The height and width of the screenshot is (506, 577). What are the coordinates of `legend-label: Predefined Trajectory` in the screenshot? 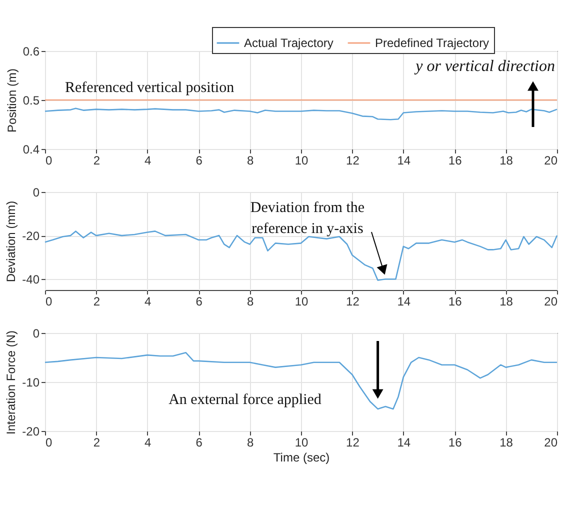 It's located at (432, 43).